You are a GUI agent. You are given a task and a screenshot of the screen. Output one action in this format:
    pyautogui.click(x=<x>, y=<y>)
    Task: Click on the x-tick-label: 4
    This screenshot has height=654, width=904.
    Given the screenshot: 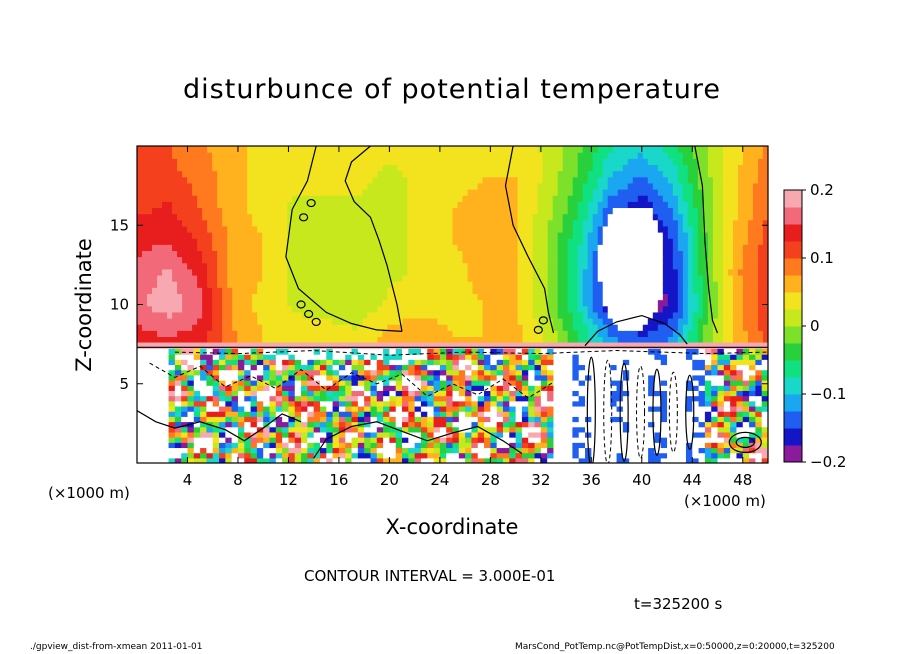 What is the action you would take?
    pyautogui.click(x=188, y=480)
    